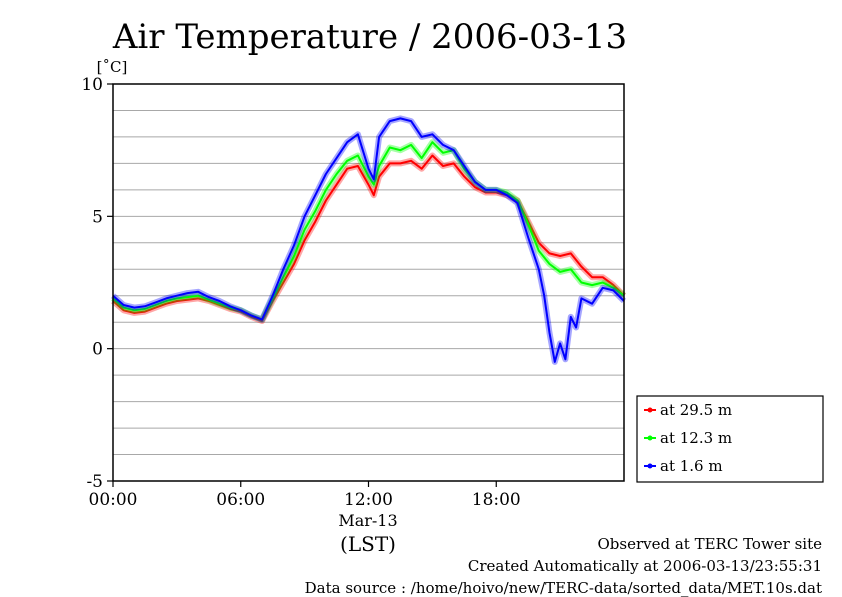 The image size is (842, 597). What do you see at coordinates (112, 67) in the screenshot?
I see `y-axis-unit-label: [˚C]` at bounding box center [112, 67].